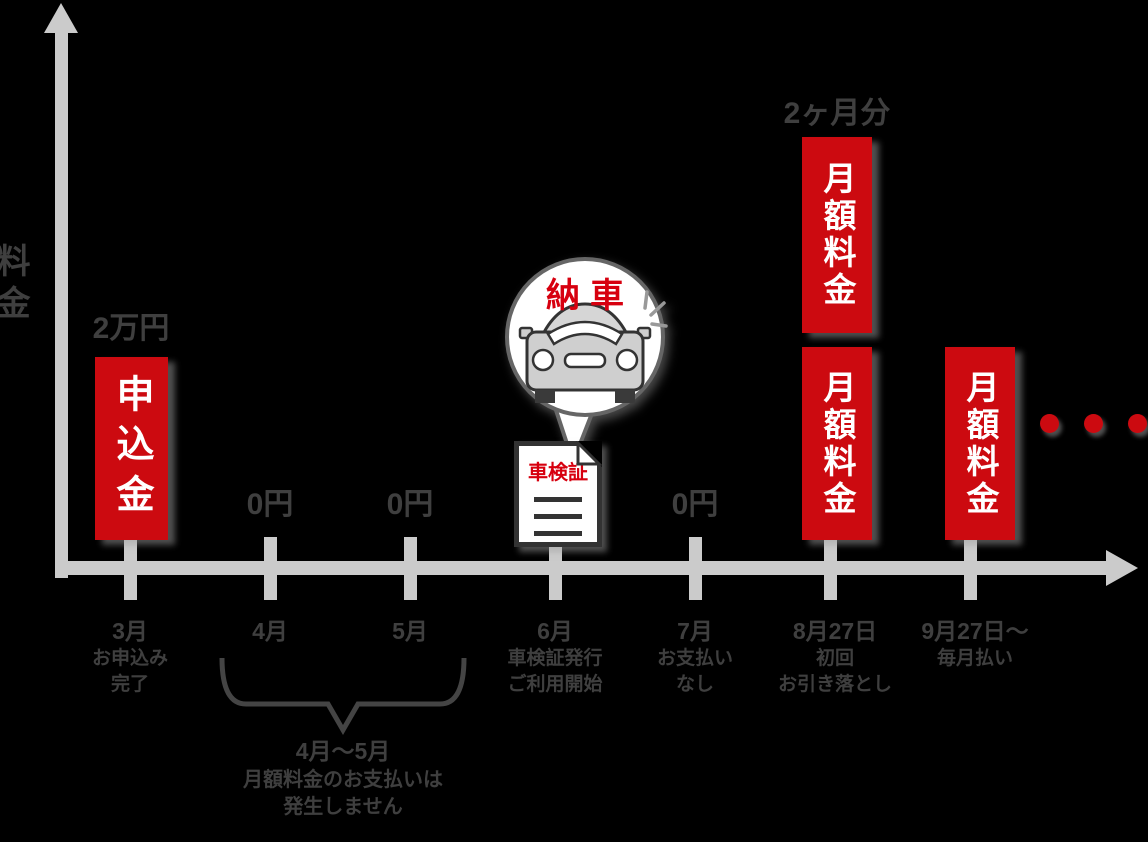  Describe the element at coordinates (558, 494) in the screenshot. I see `inspection-certificate-document: 車検証` at that location.